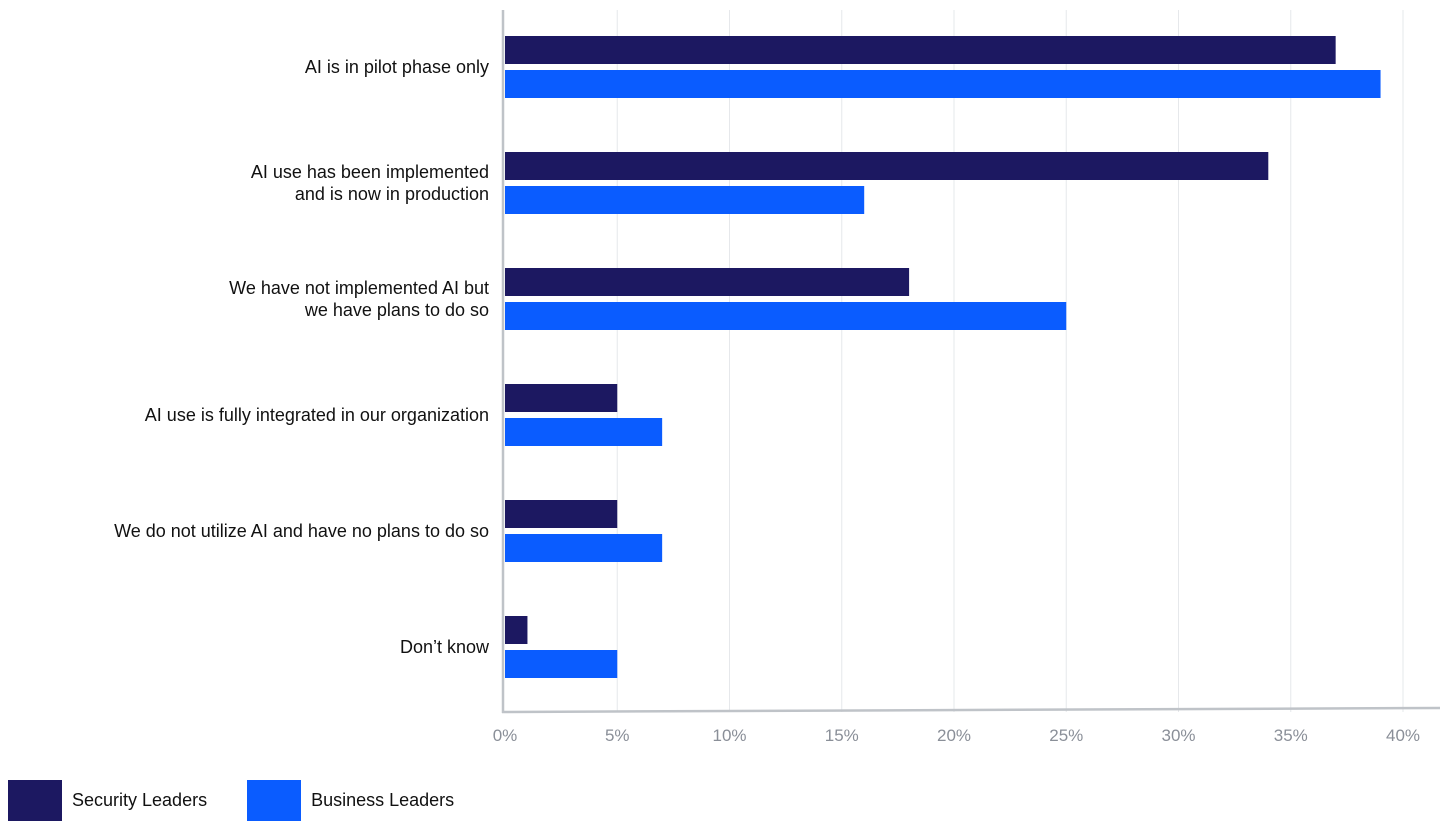 This screenshot has height=821, width=1440. What do you see at coordinates (274, 800) in the screenshot?
I see `legend-swatch-business-leaders` at bounding box center [274, 800].